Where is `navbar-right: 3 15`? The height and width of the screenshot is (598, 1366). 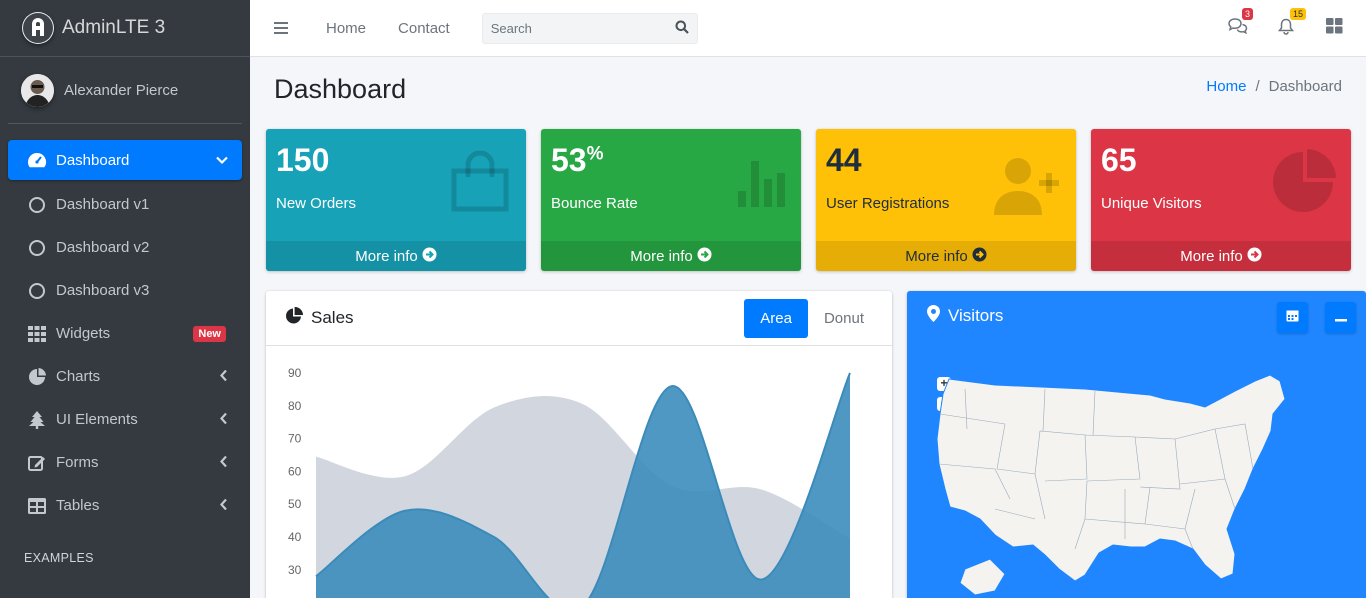 navbar-right: 3 15 is located at coordinates (1290, 28).